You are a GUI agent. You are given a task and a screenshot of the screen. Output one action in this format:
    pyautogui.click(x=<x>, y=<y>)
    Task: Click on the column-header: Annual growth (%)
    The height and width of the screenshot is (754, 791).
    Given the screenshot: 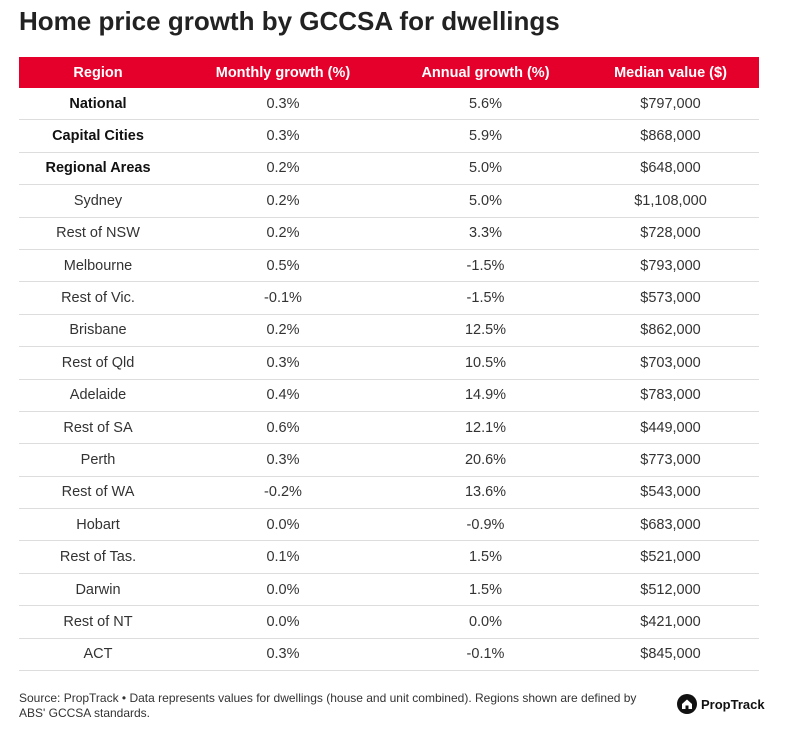 What is the action you would take?
    pyautogui.click(x=485, y=72)
    